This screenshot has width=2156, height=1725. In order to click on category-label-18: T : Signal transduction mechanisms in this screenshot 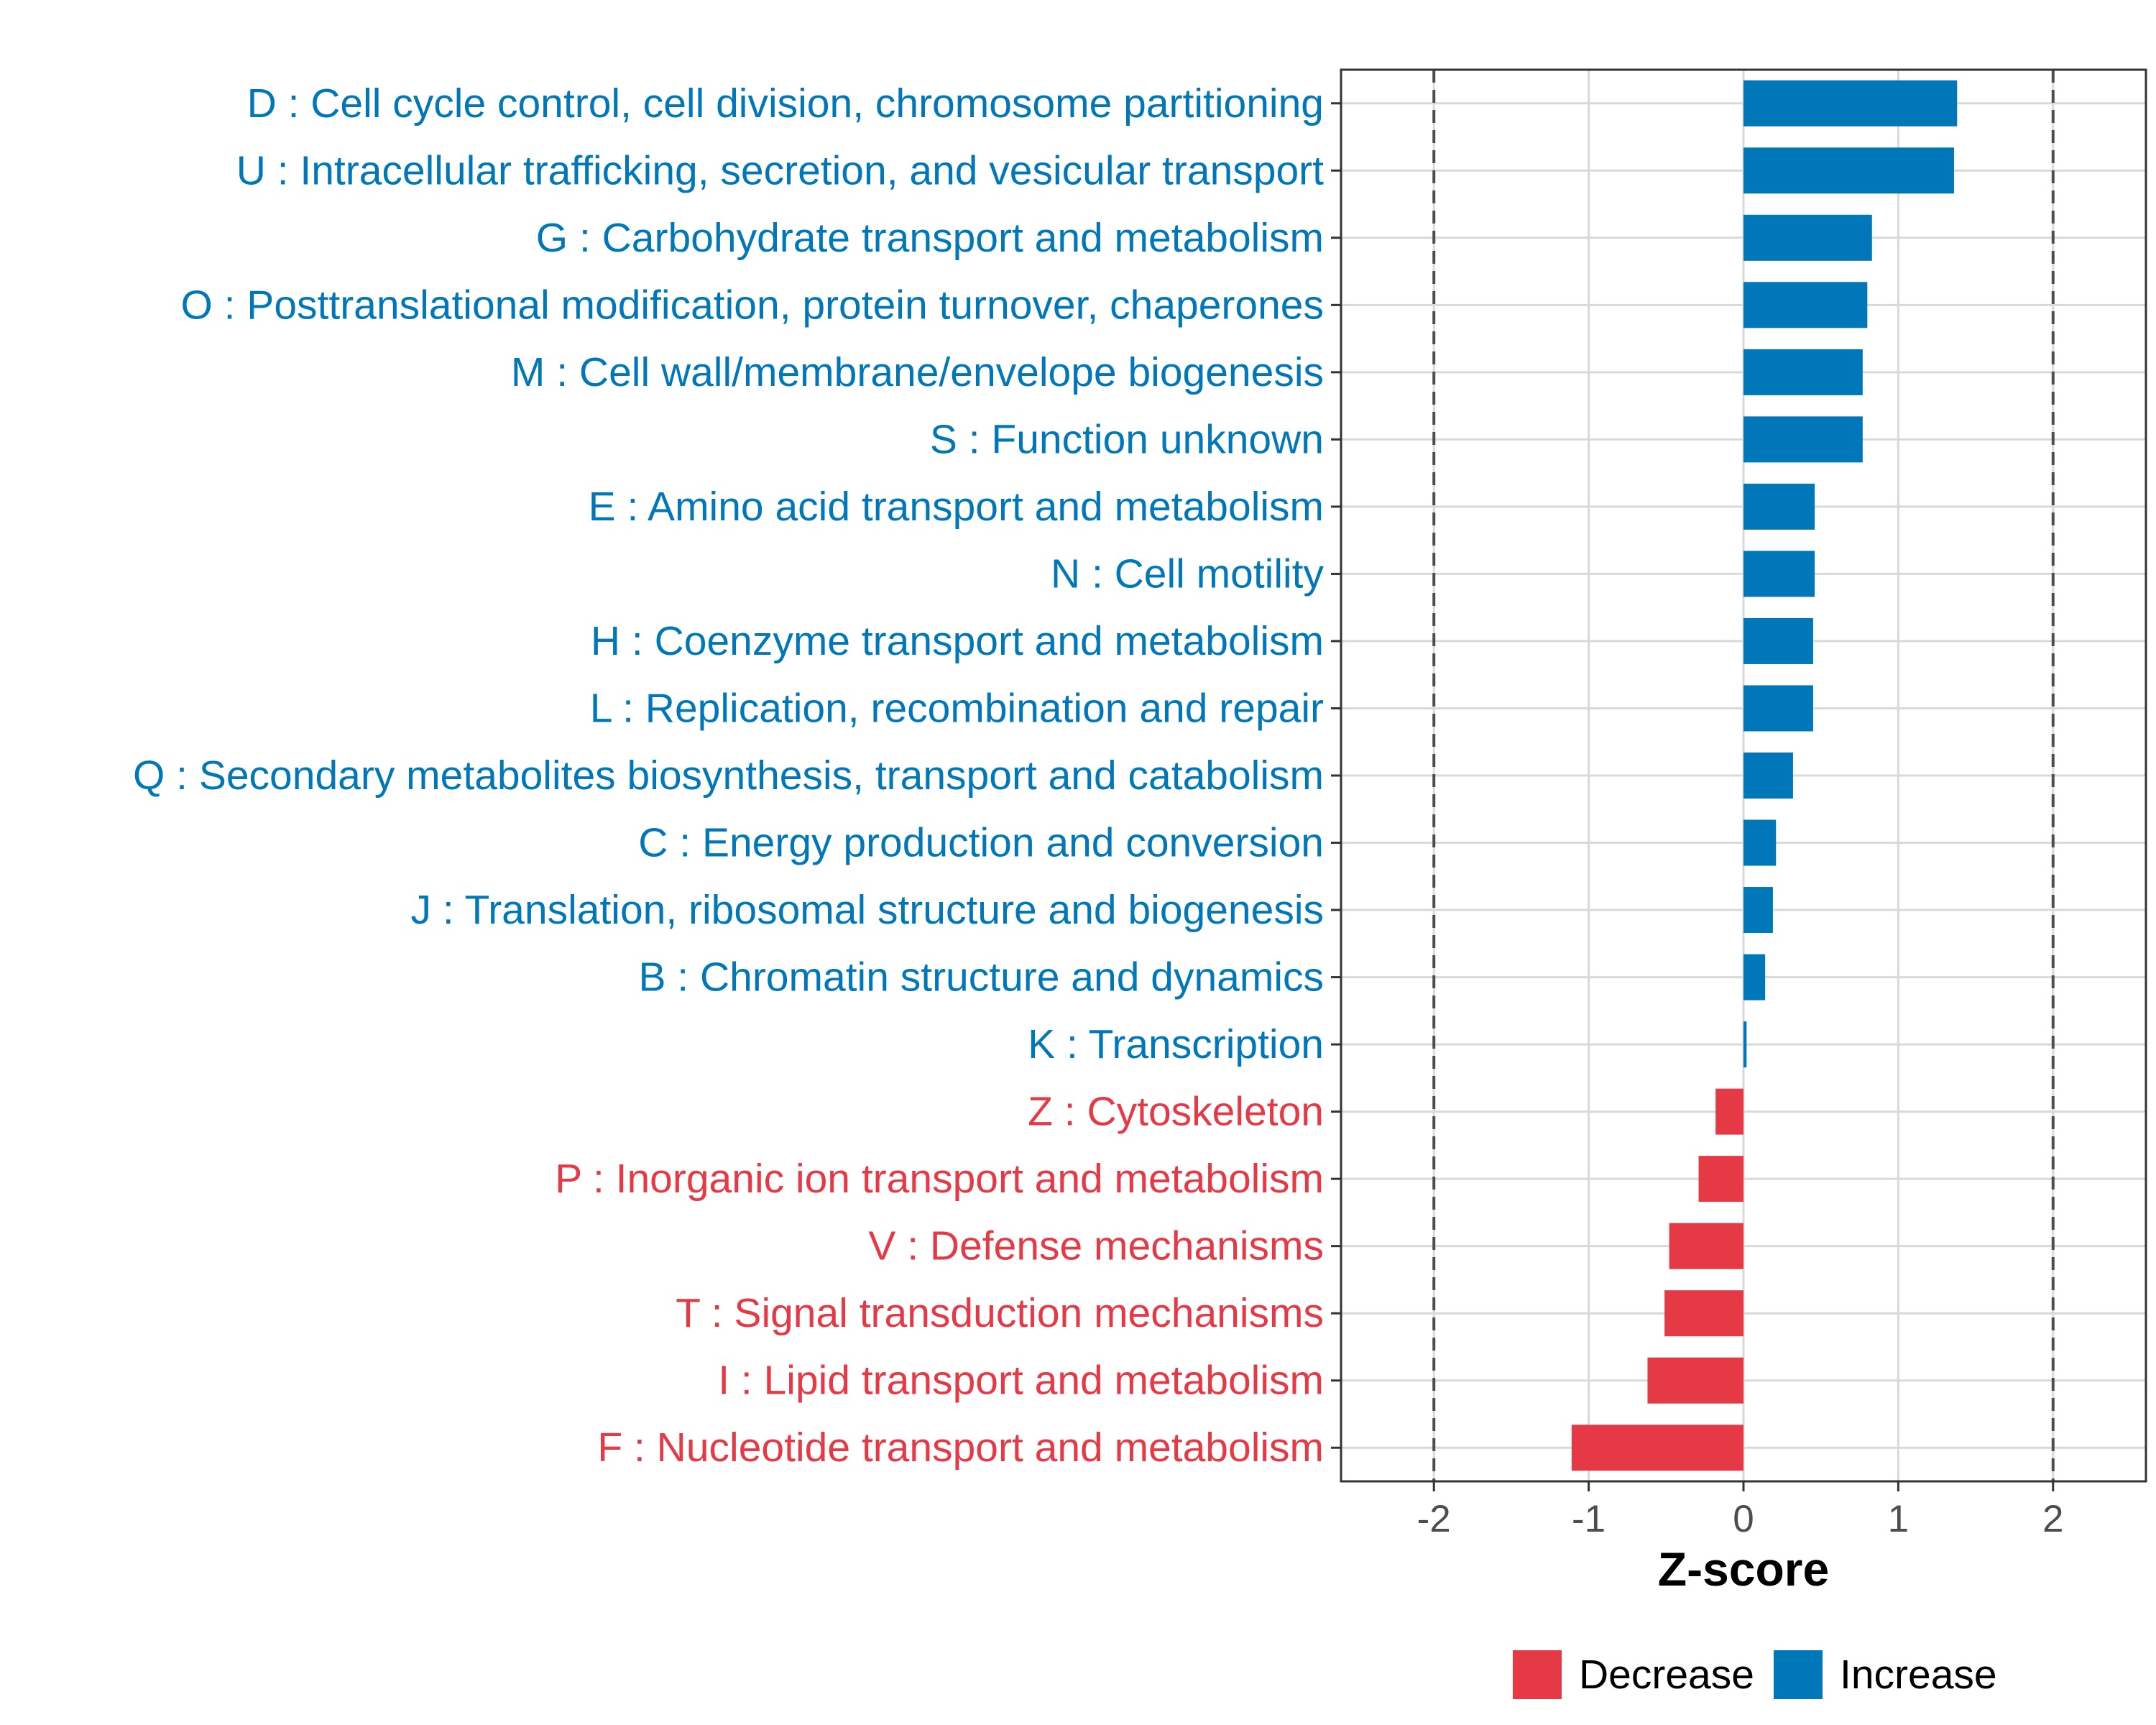, I will do `click(1000, 1313)`.